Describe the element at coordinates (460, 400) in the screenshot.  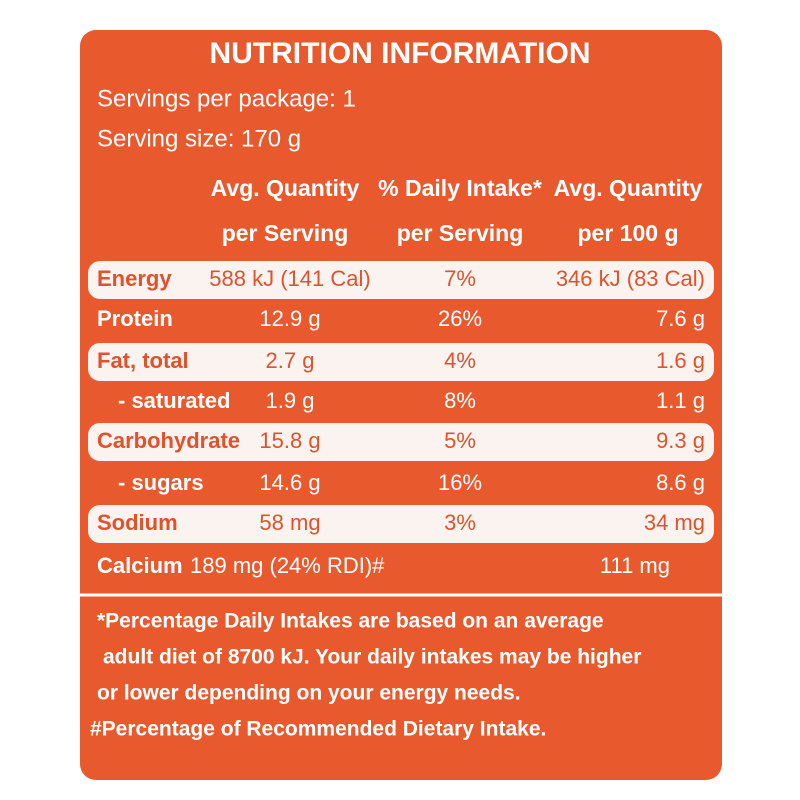
I see `daily-intake: 8%` at that location.